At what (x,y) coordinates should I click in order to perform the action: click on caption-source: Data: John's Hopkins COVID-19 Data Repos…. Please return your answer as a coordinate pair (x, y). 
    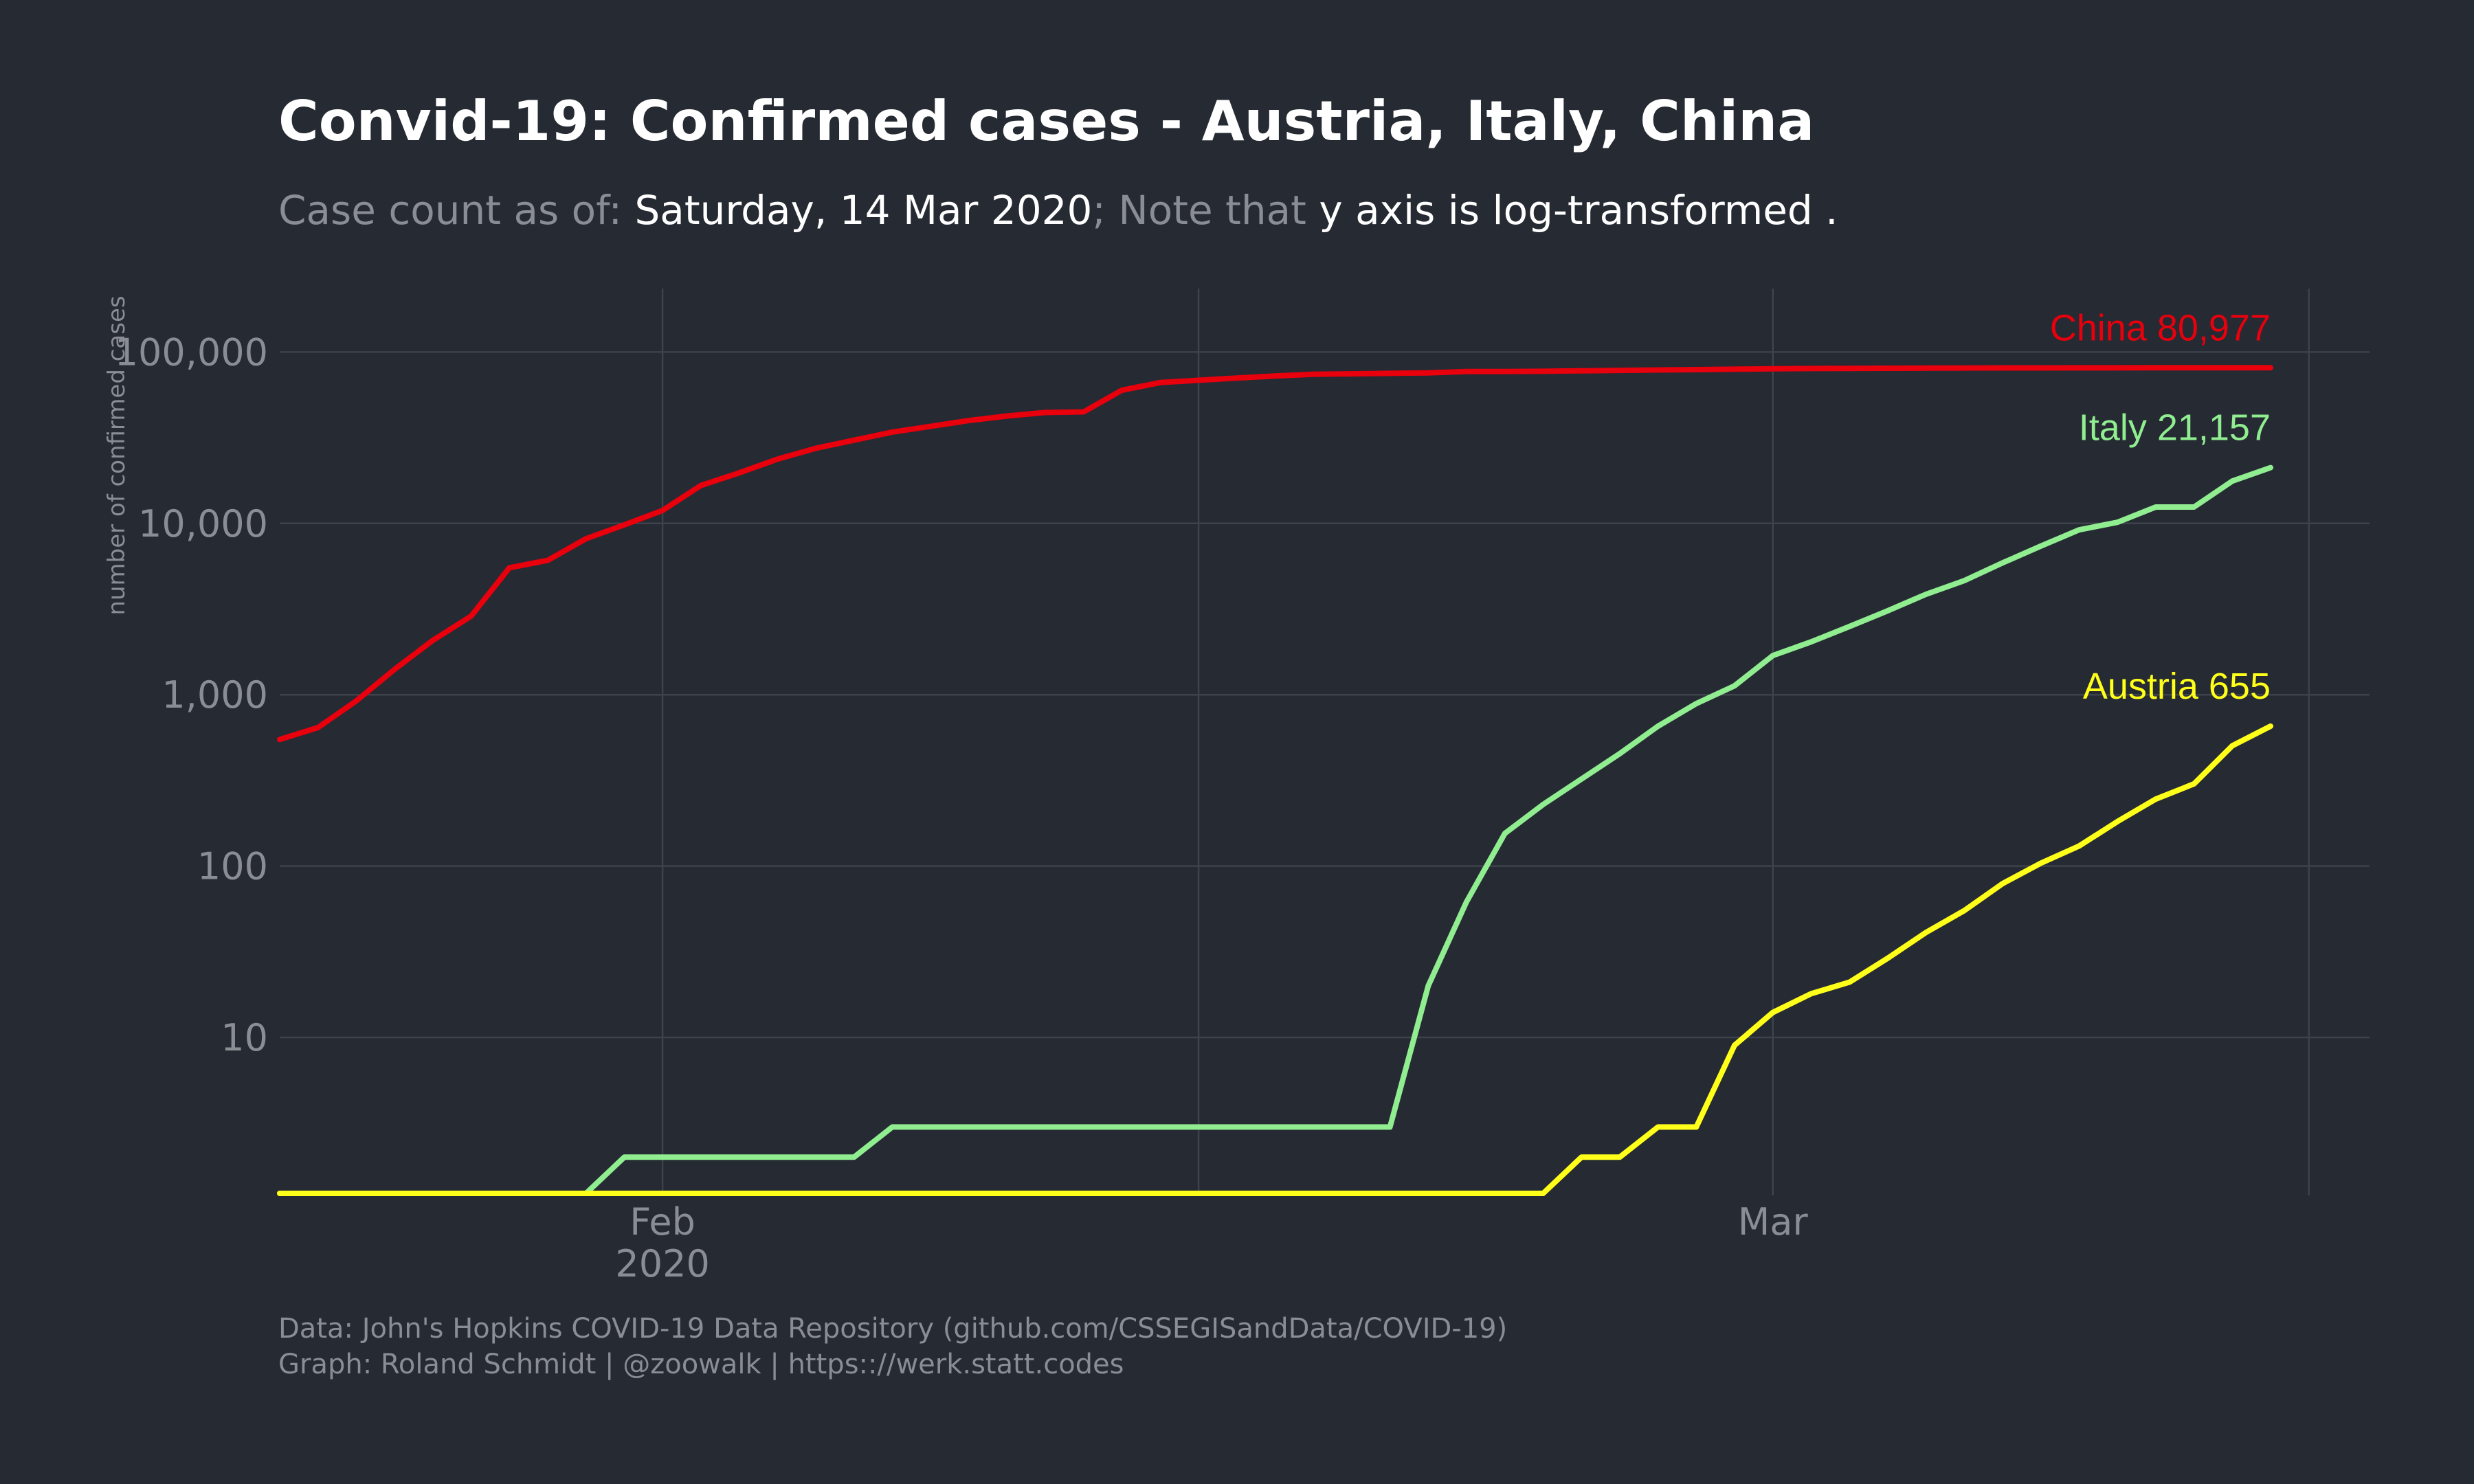
    Looking at the image, I should click on (893, 1329).